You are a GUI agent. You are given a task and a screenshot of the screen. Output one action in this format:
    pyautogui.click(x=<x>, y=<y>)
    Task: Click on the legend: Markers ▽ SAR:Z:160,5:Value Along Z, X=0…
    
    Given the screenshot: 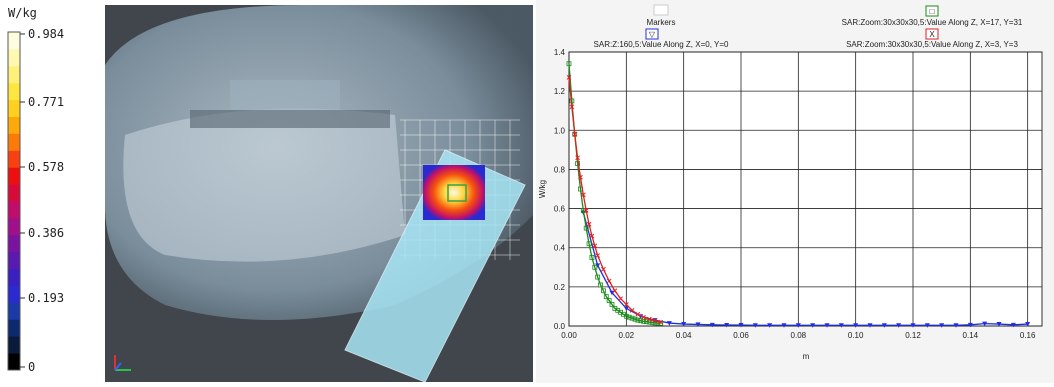 What is the action you would take?
    pyautogui.click(x=808, y=26)
    